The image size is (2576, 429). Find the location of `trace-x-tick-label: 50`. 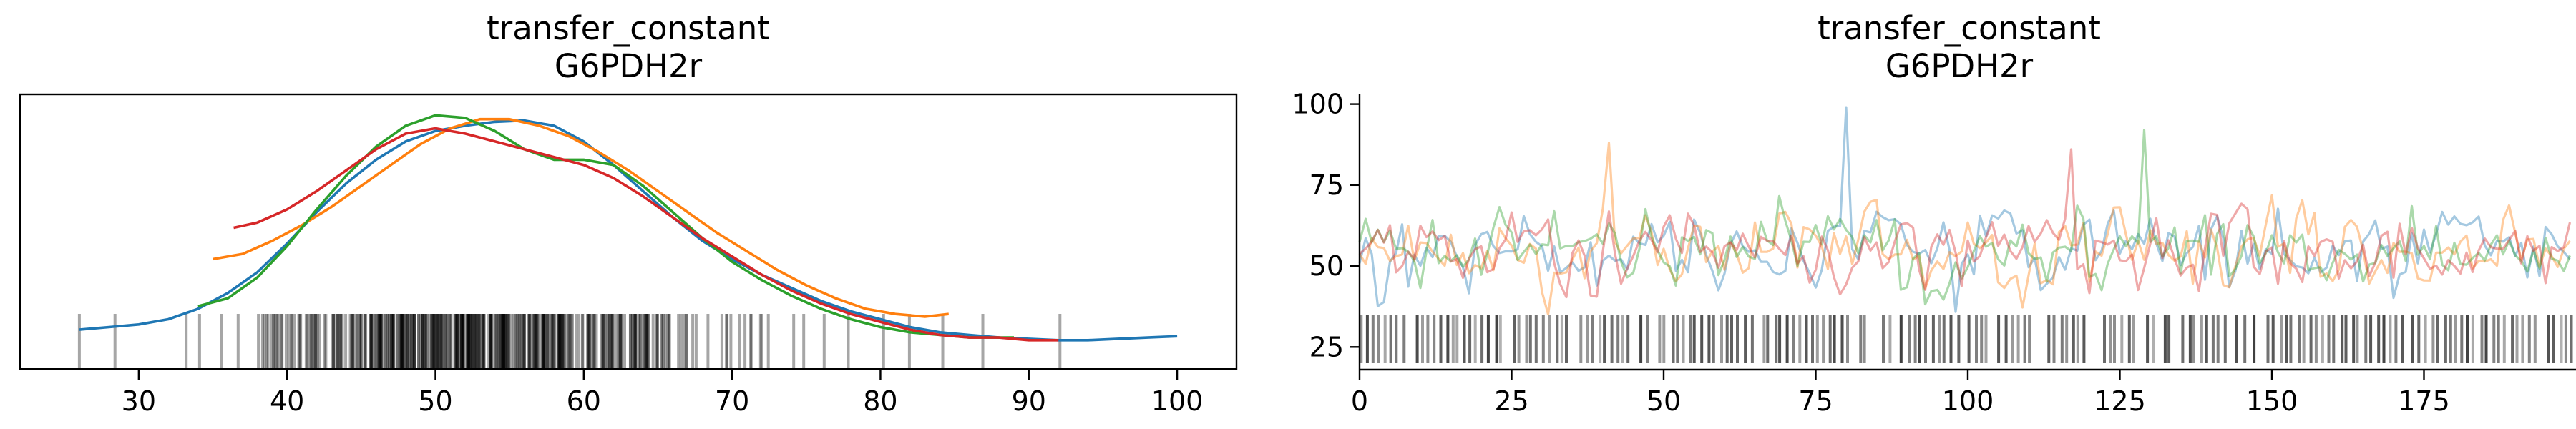

trace-x-tick-label: 50 is located at coordinates (1663, 401).